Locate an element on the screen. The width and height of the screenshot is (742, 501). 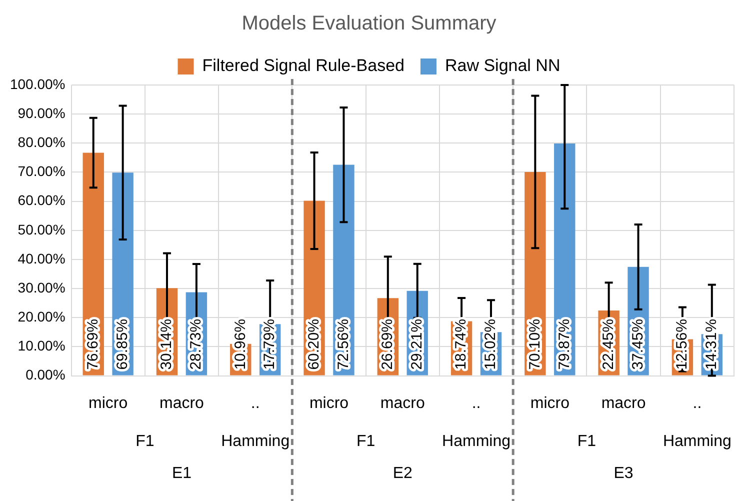
y-tick-label: 60.00% is located at coordinates (42, 200).